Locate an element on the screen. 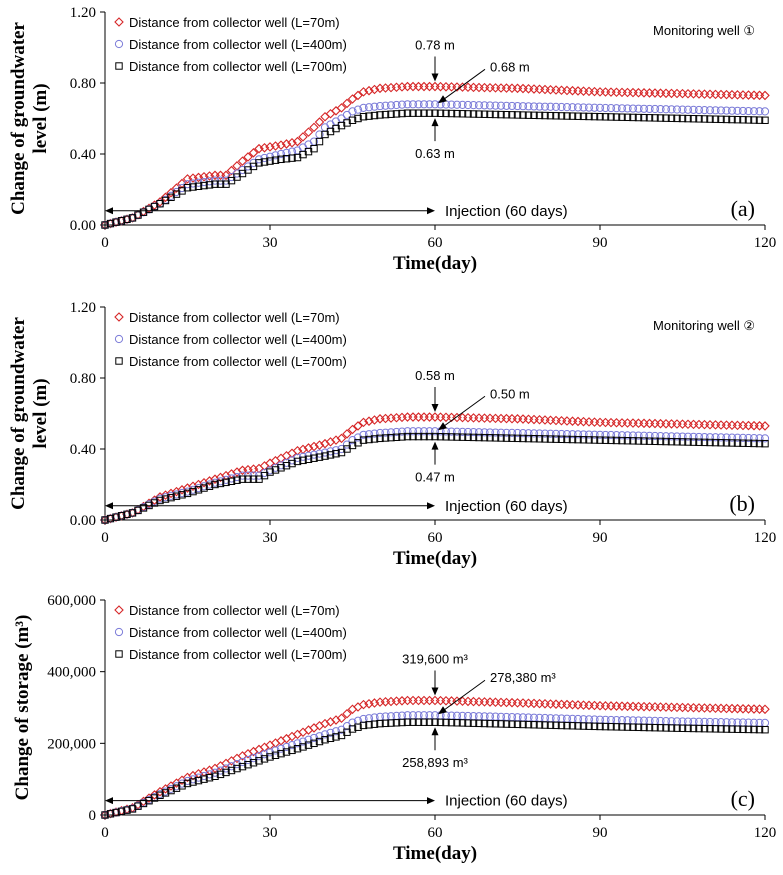 This screenshot has height=875, width=783. y-tick-label: 1.20 is located at coordinates (83, 13).